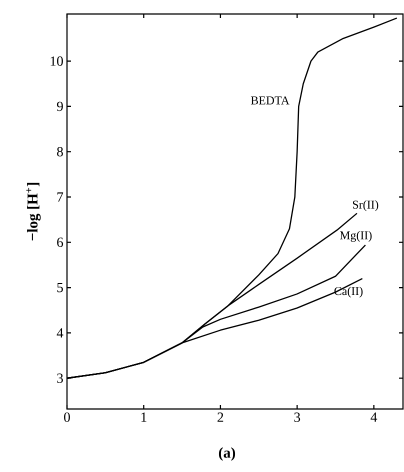 The height and width of the screenshot is (472, 404). Describe the element at coordinates (60, 287) in the screenshot. I see `y-tick-label: 5` at that location.